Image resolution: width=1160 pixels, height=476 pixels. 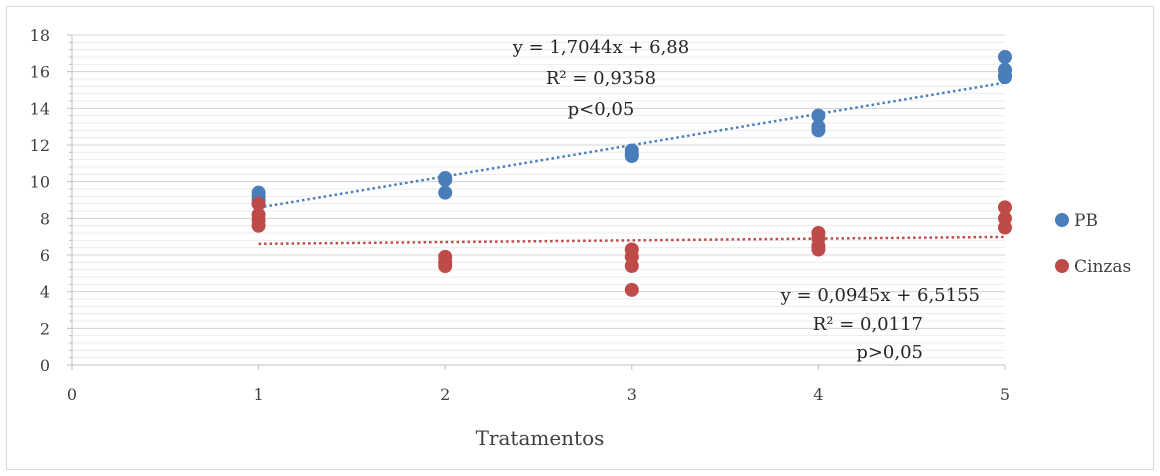 I want to click on cinzas-r2-label: R² = 0,0117, so click(x=868, y=324).